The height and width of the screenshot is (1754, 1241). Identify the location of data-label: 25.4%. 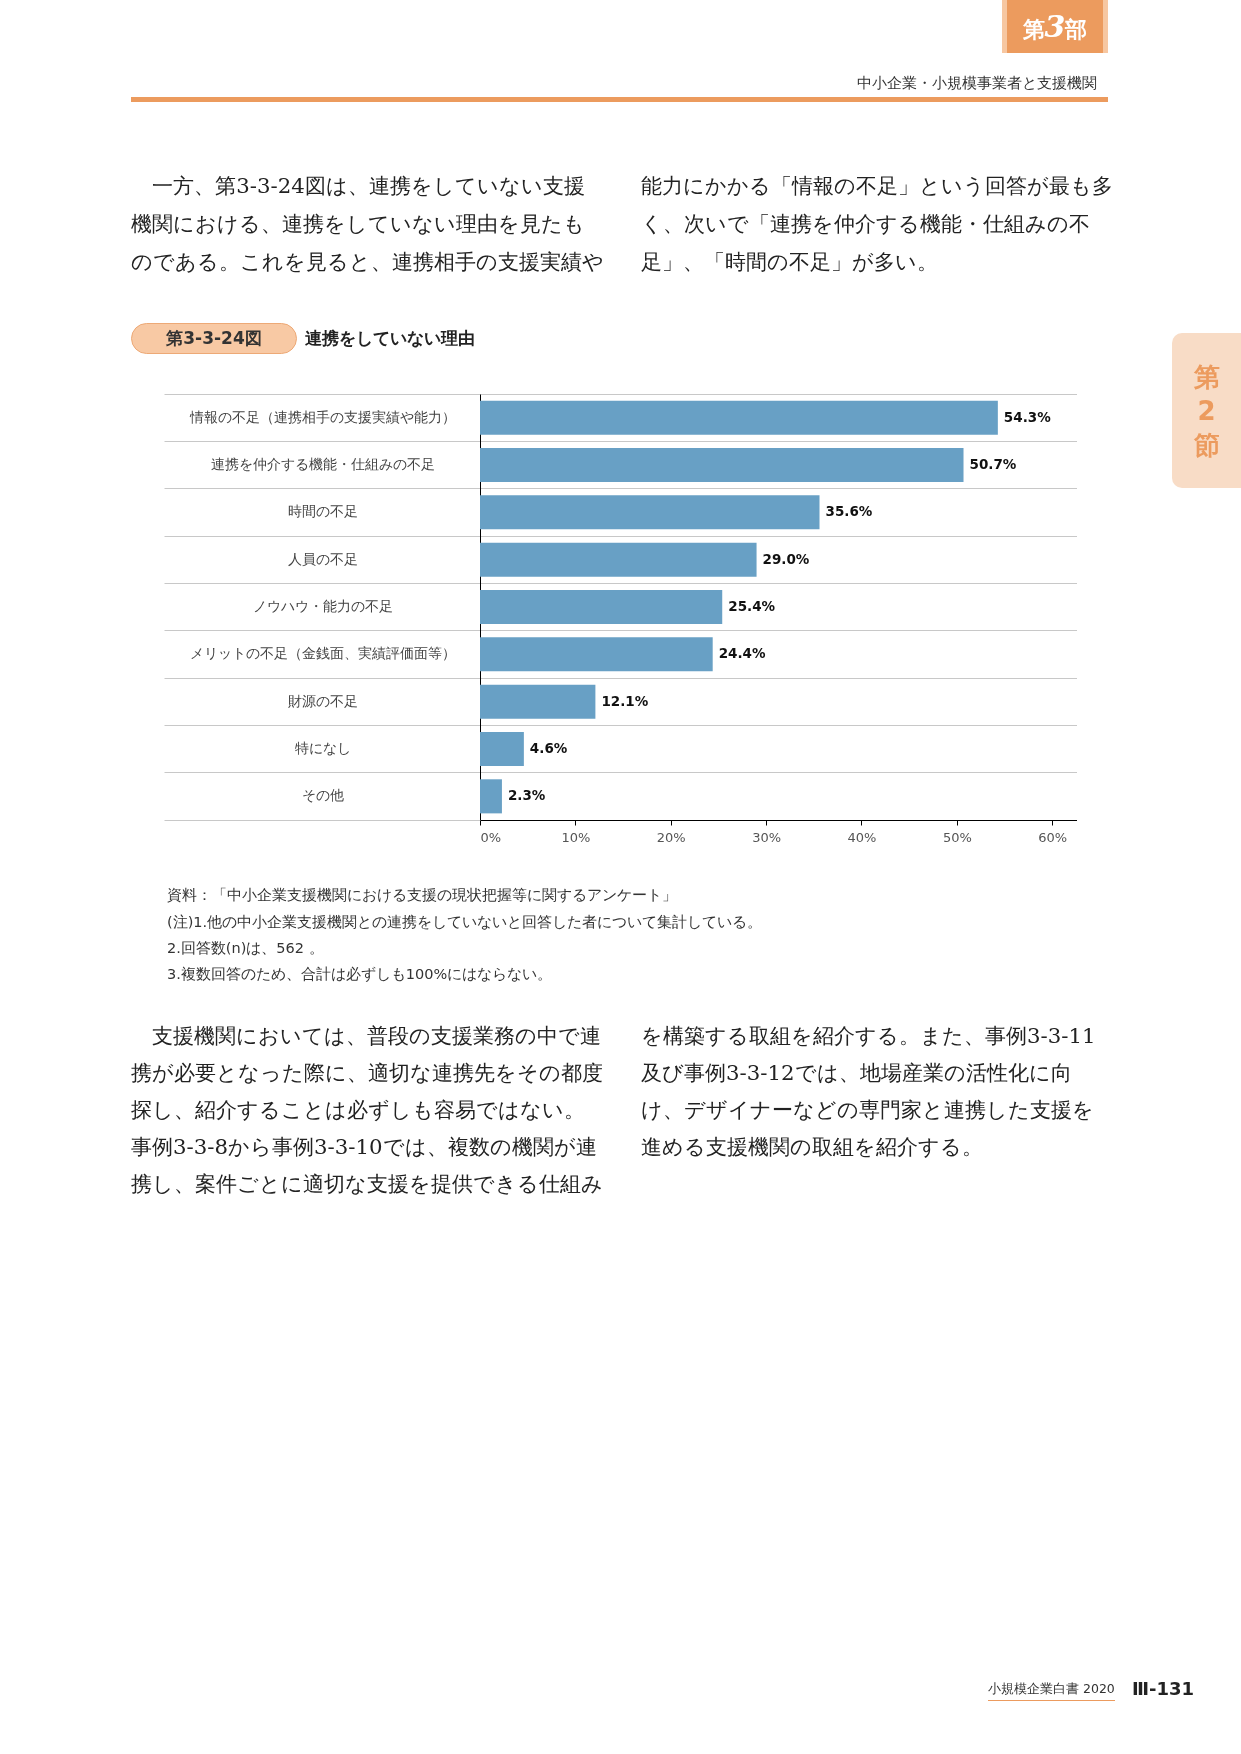
(752, 606).